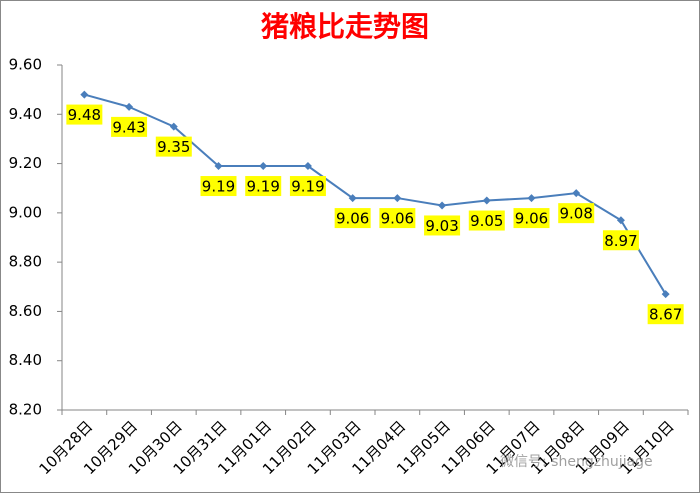 The width and height of the screenshot is (700, 493). What do you see at coordinates (25, 114) in the screenshot?
I see `y-tick-label: 9.40` at bounding box center [25, 114].